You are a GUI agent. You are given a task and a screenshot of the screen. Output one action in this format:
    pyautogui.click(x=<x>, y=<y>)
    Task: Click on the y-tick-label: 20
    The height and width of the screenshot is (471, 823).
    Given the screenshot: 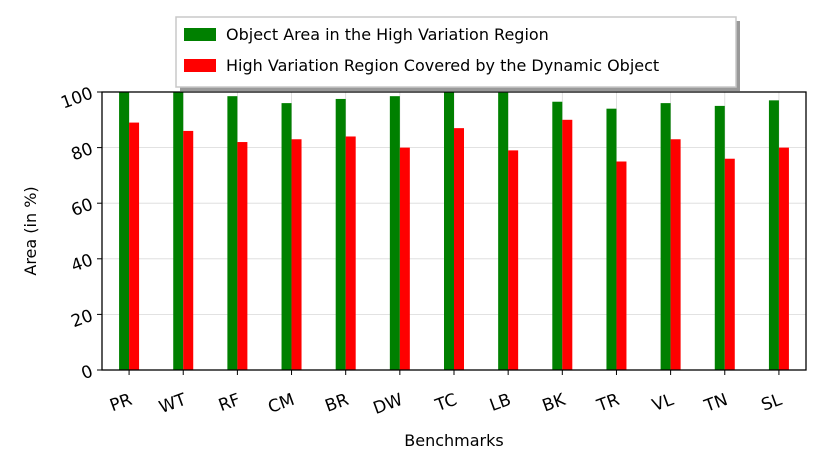 What is the action you would take?
    pyautogui.click(x=82, y=319)
    